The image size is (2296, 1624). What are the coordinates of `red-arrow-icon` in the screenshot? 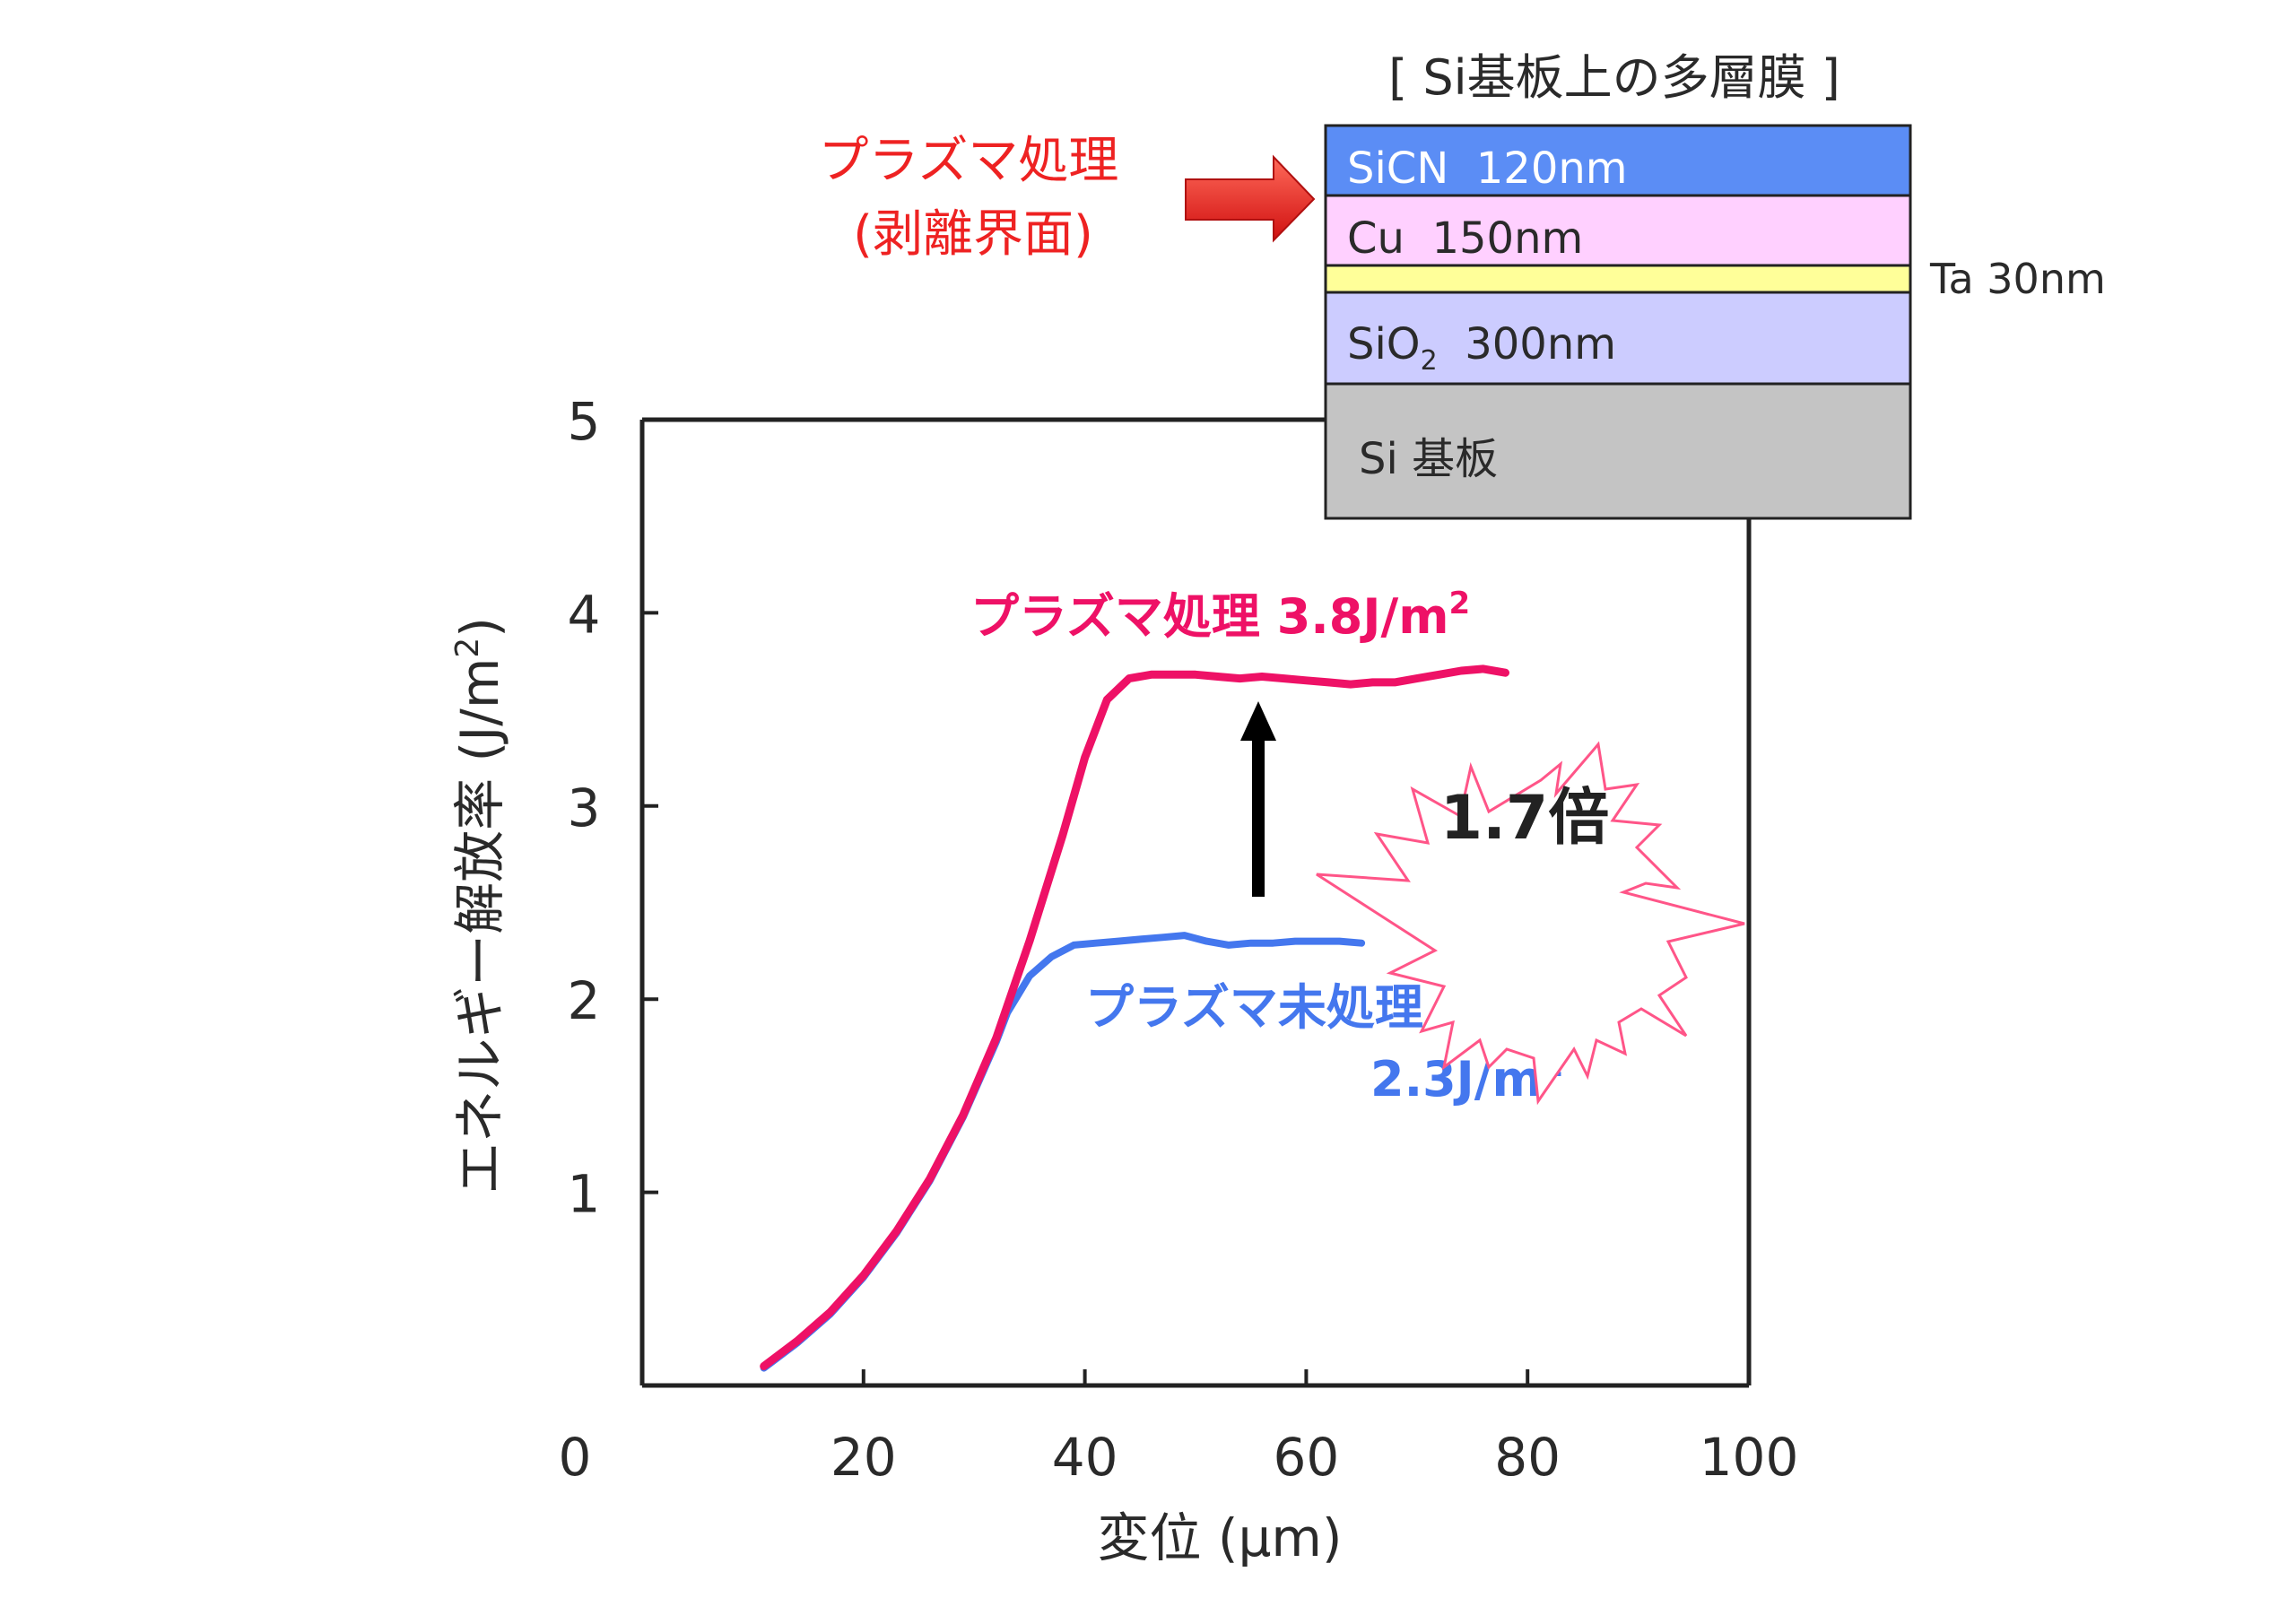 It's located at (1250, 198).